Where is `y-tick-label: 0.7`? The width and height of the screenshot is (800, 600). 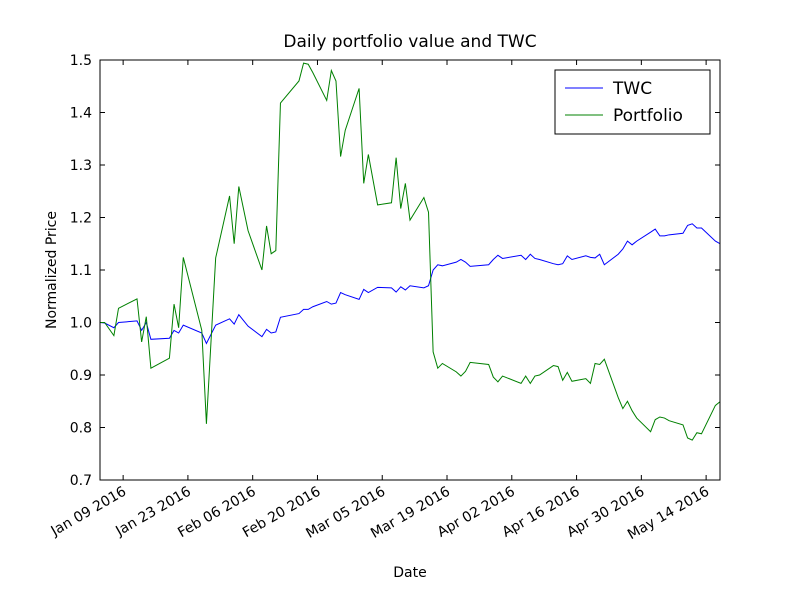 y-tick-label: 0.7 is located at coordinates (81, 481).